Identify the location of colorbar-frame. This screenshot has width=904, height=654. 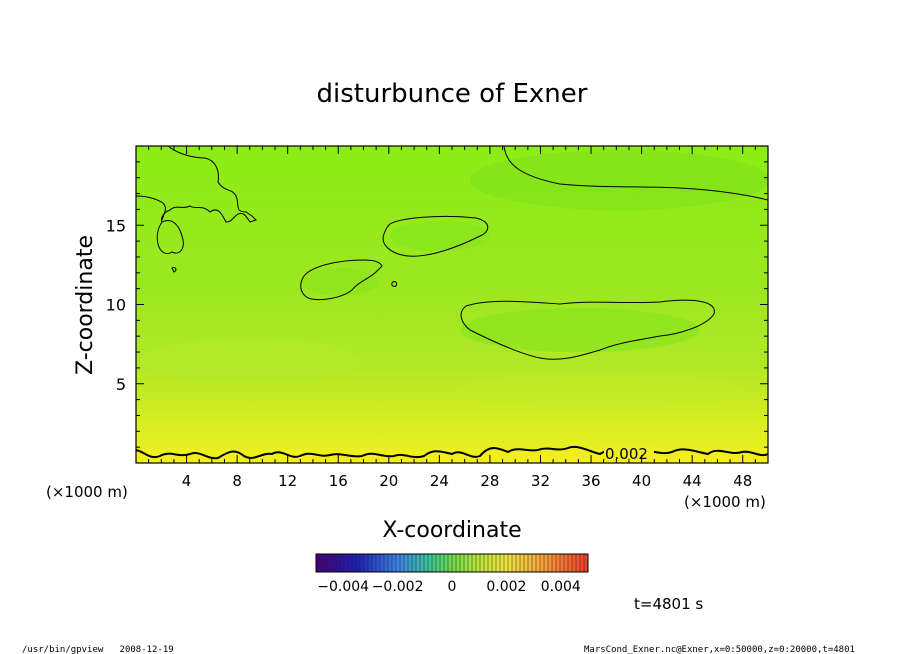
(452, 563).